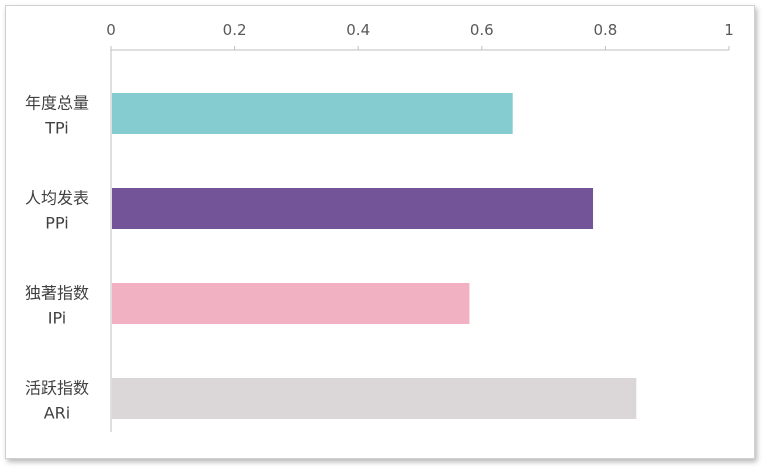 The width and height of the screenshot is (769, 470). What do you see at coordinates (56, 128) in the screenshot?
I see `category-code-label: TPi` at bounding box center [56, 128].